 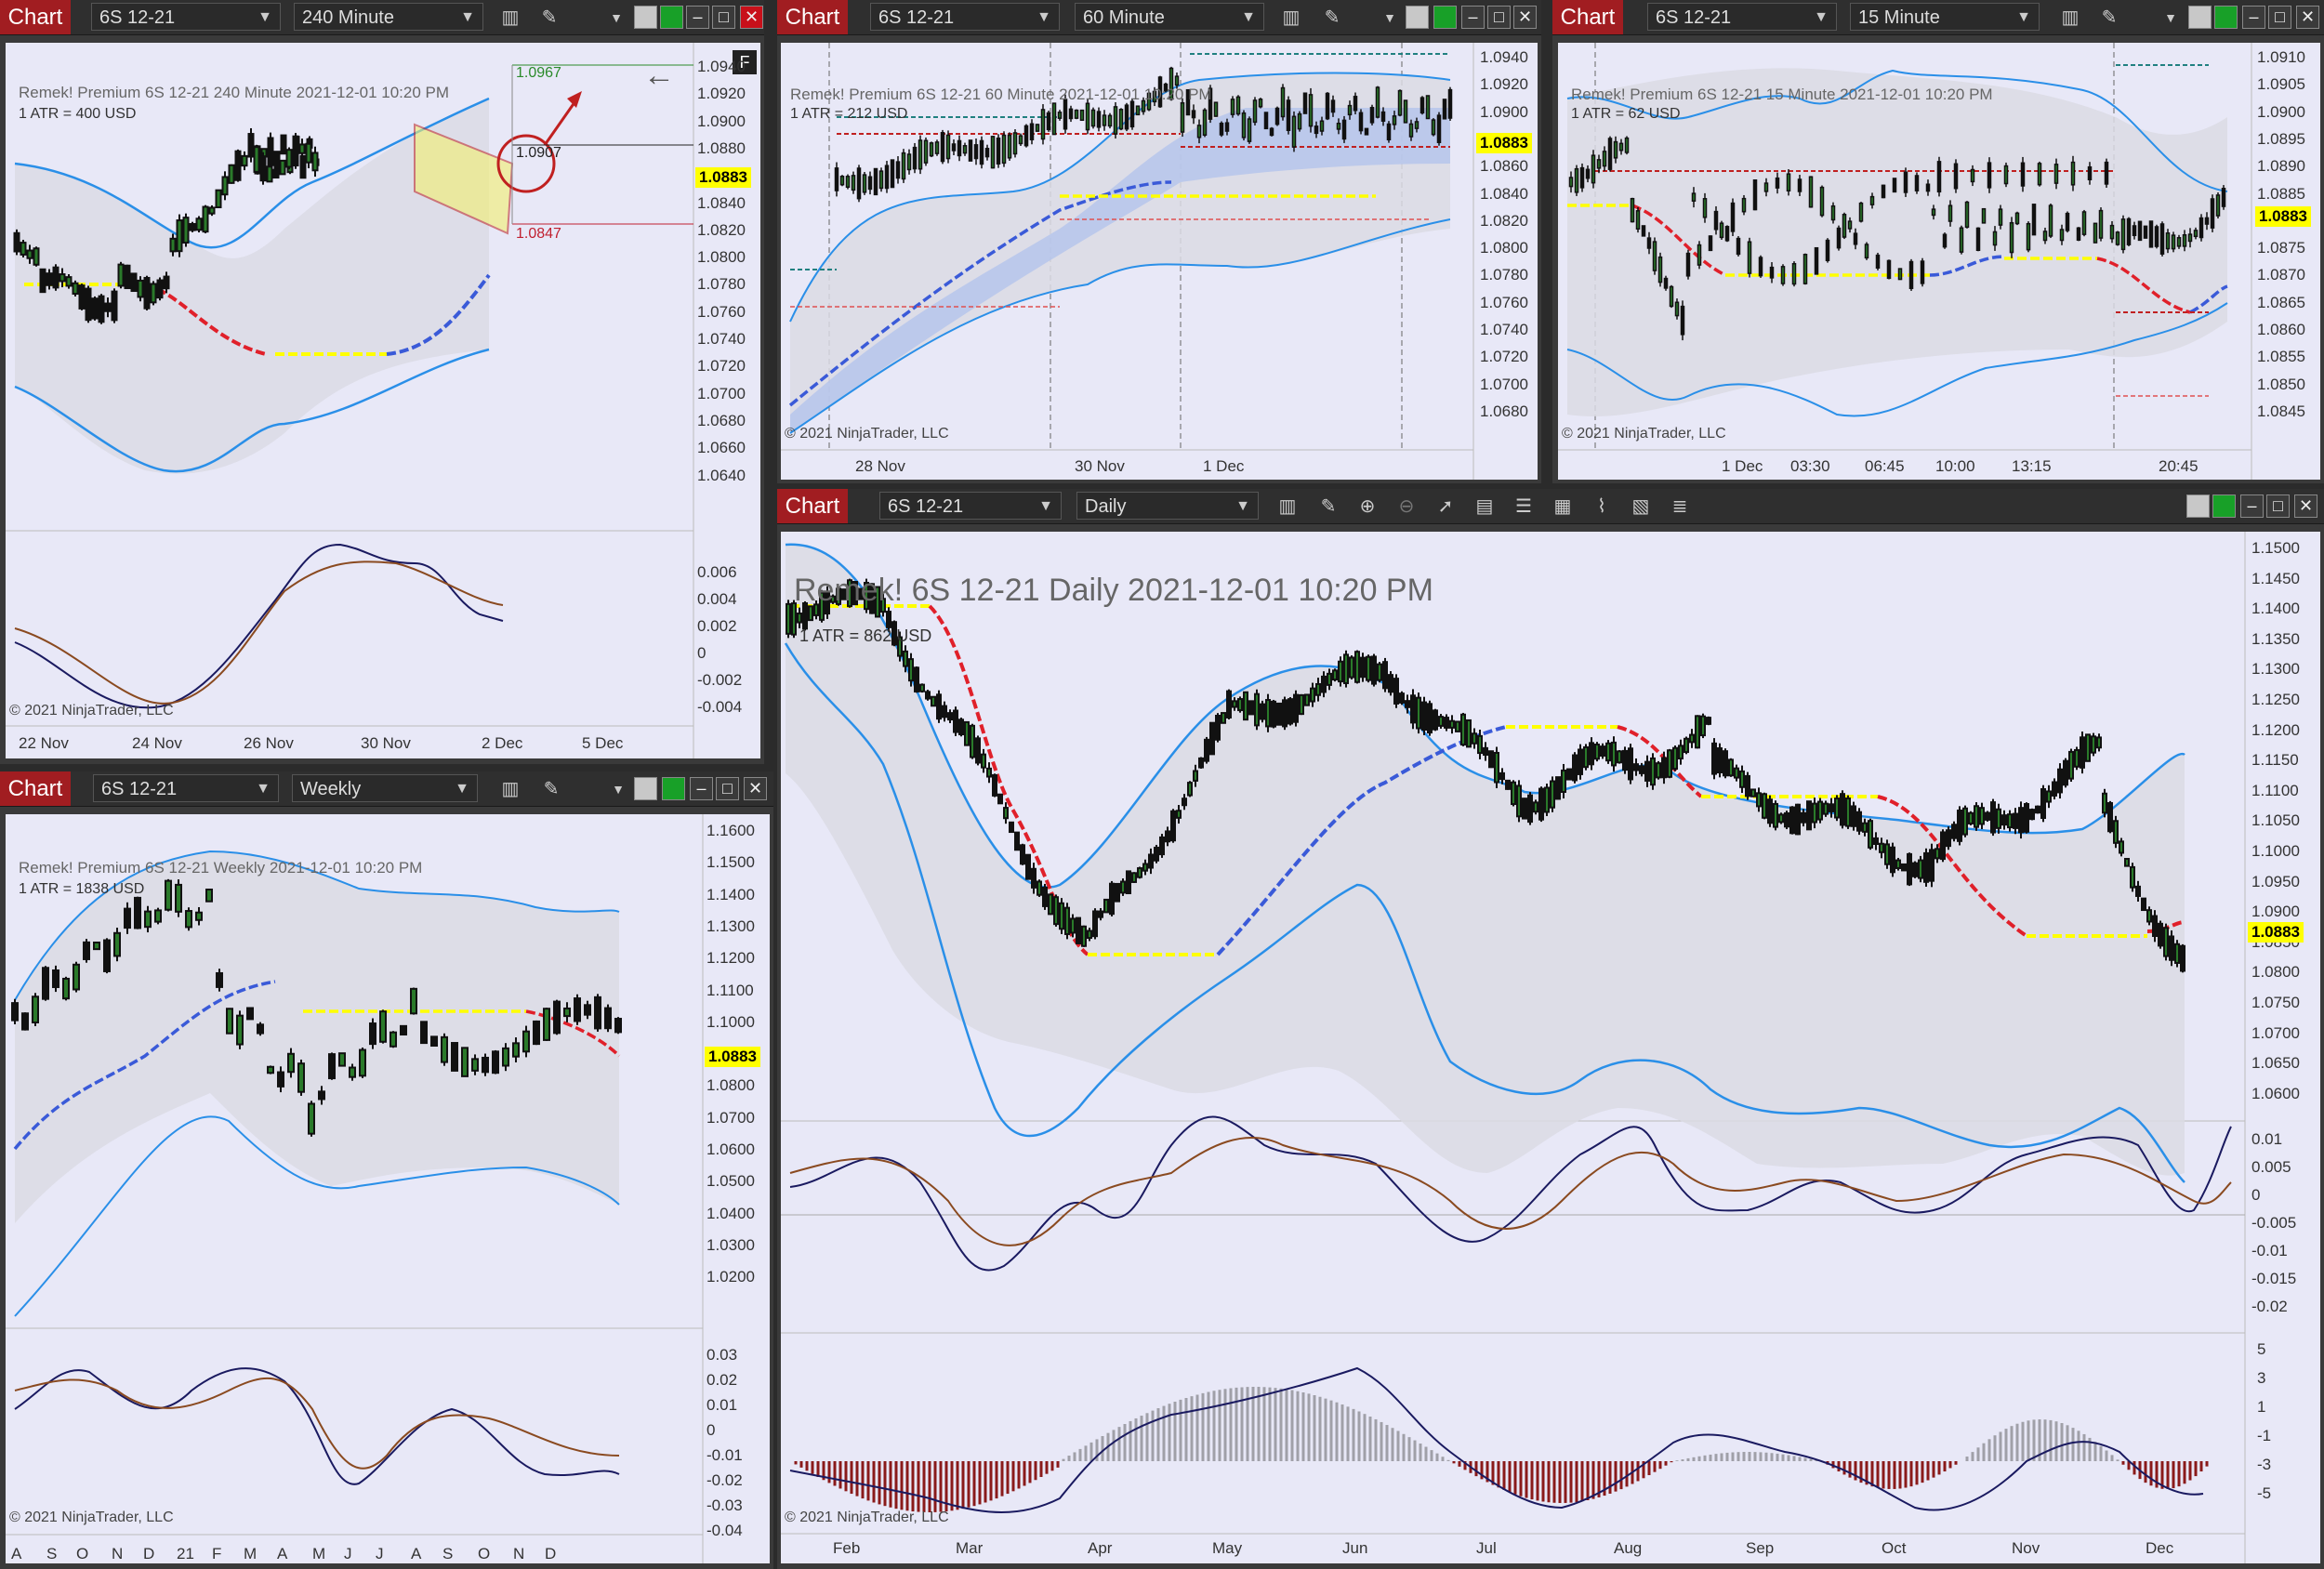 I want to click on interval-value: 60 Minute, so click(x=1124, y=17).